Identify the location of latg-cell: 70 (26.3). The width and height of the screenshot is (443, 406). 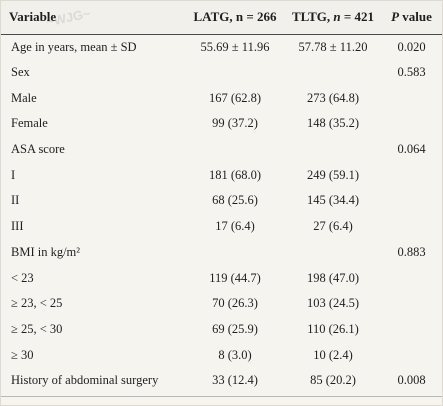
(235, 303).